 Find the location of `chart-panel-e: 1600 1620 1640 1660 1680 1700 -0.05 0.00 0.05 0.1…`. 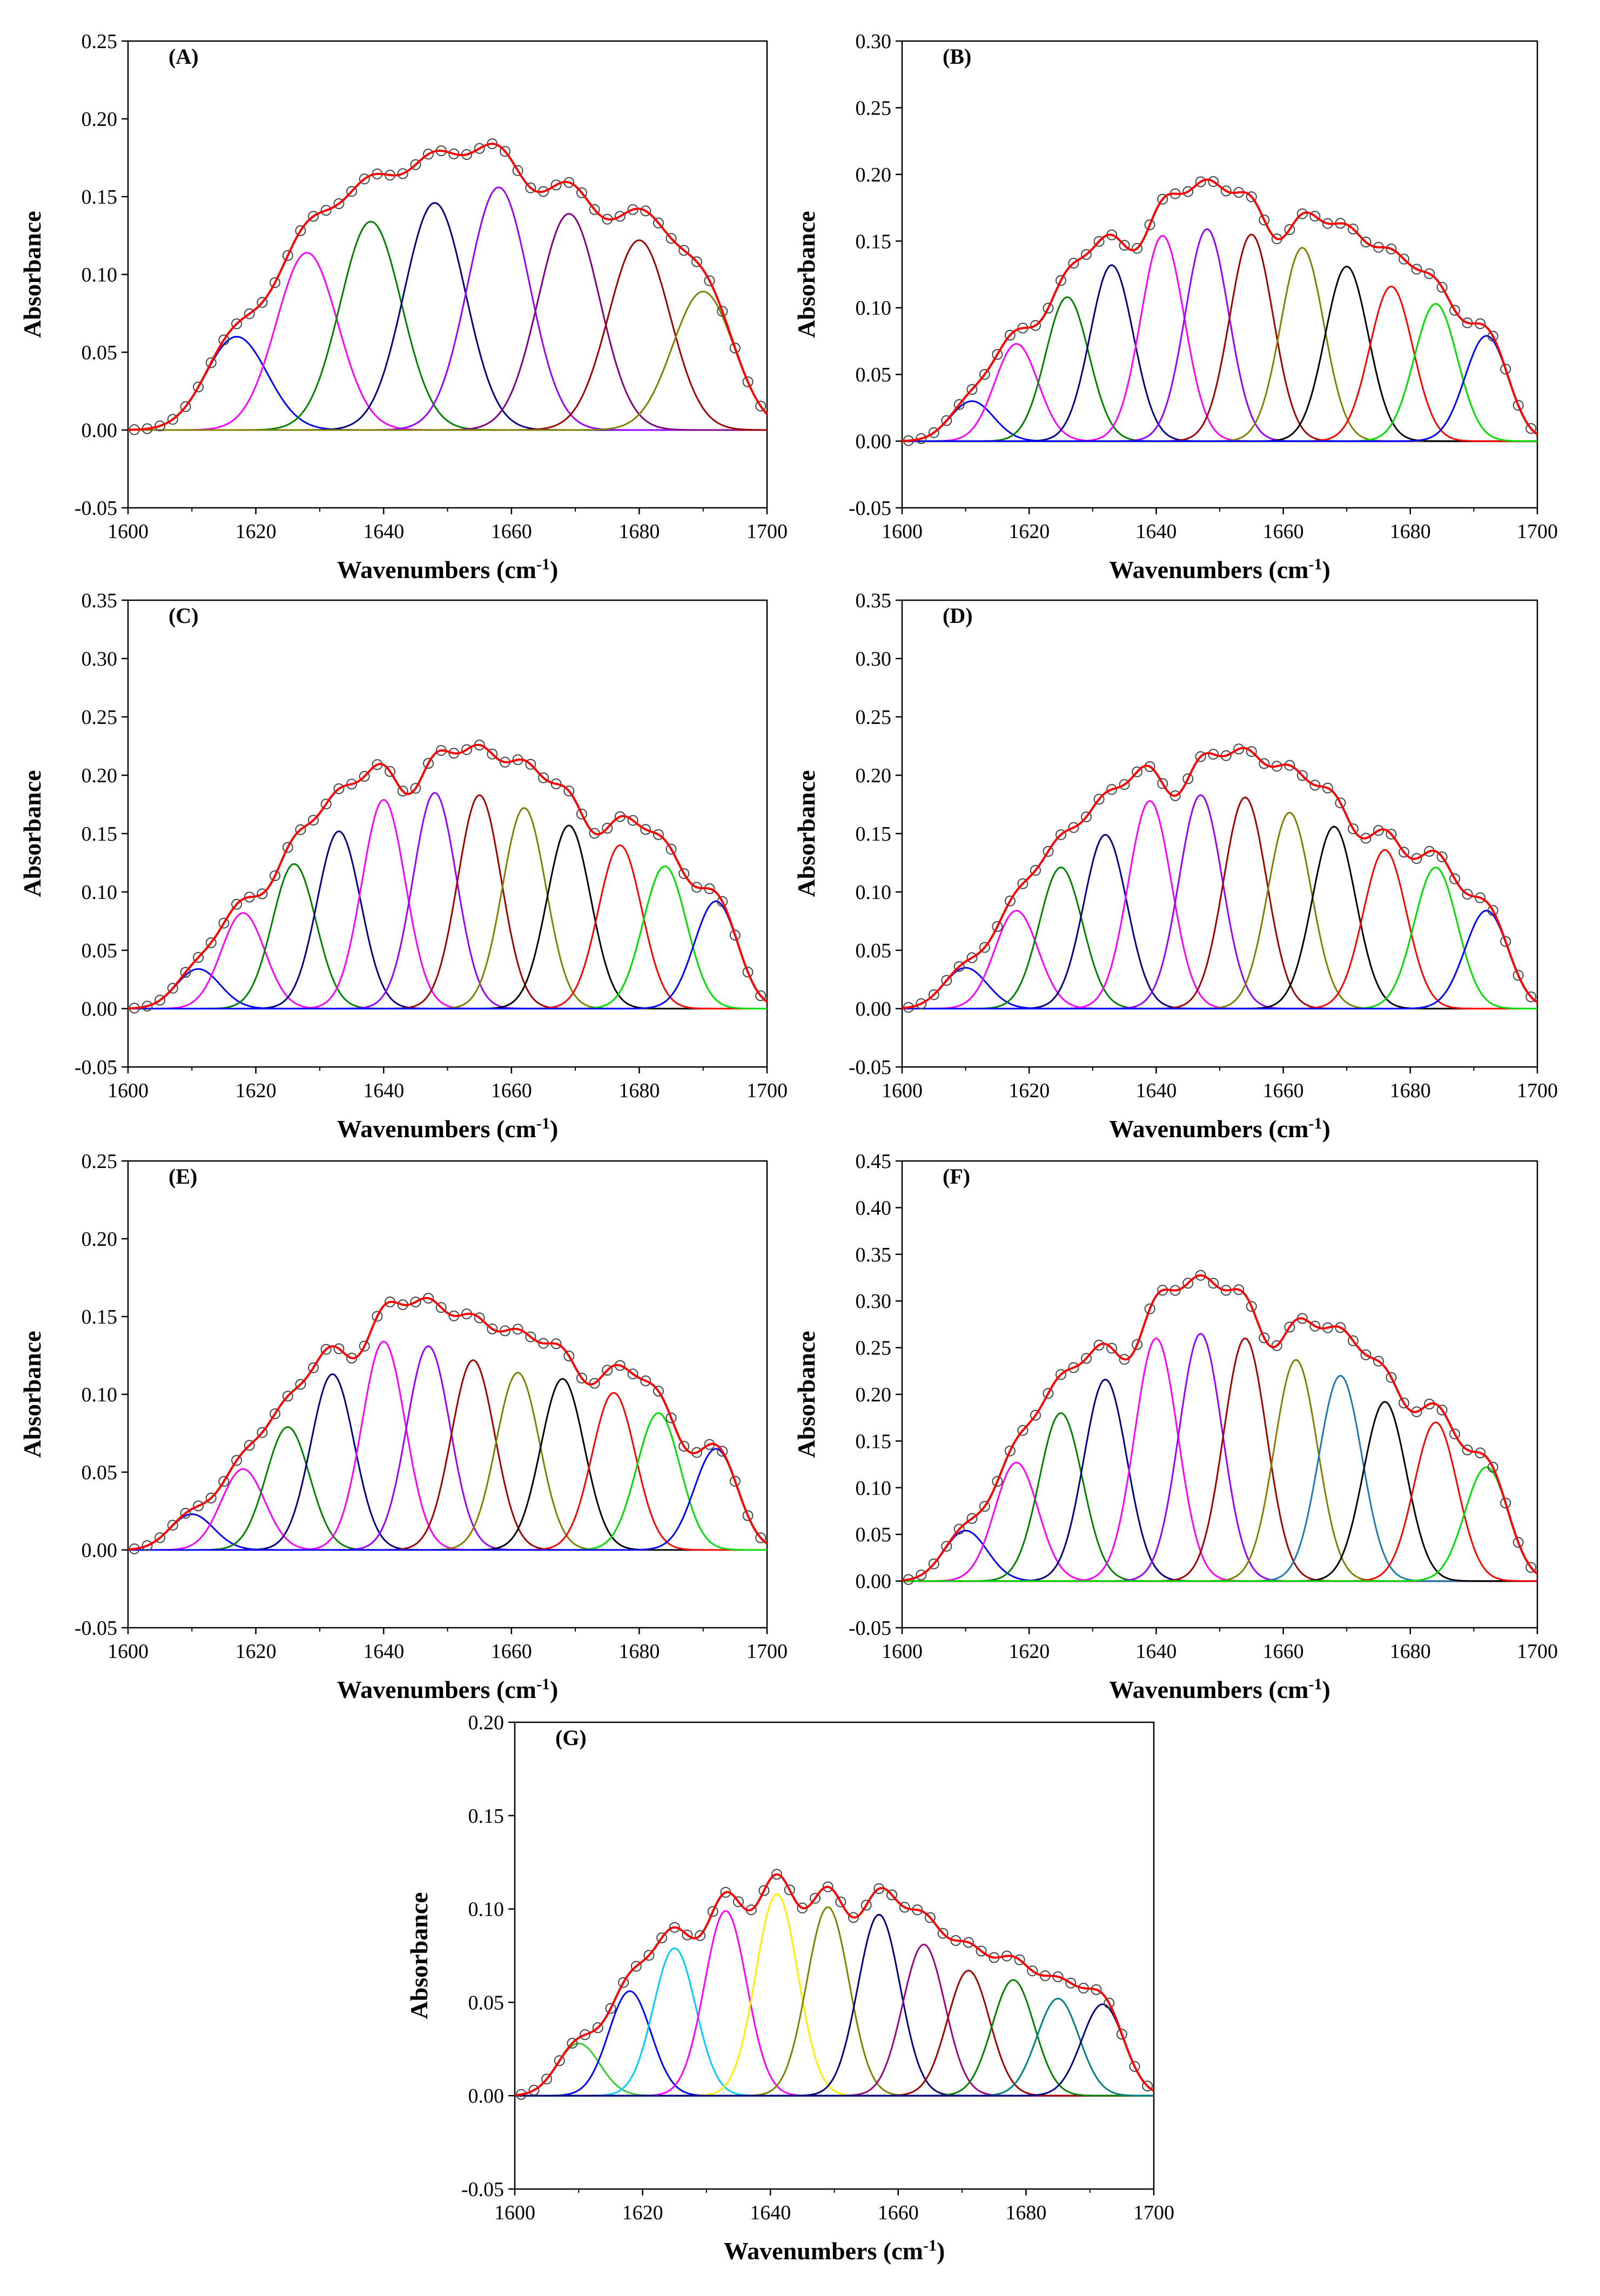

chart-panel-e: 1600 1620 1640 1660 1680 1700 -0.05 0.00 0.05 0.1… is located at coordinates (403, 1426).